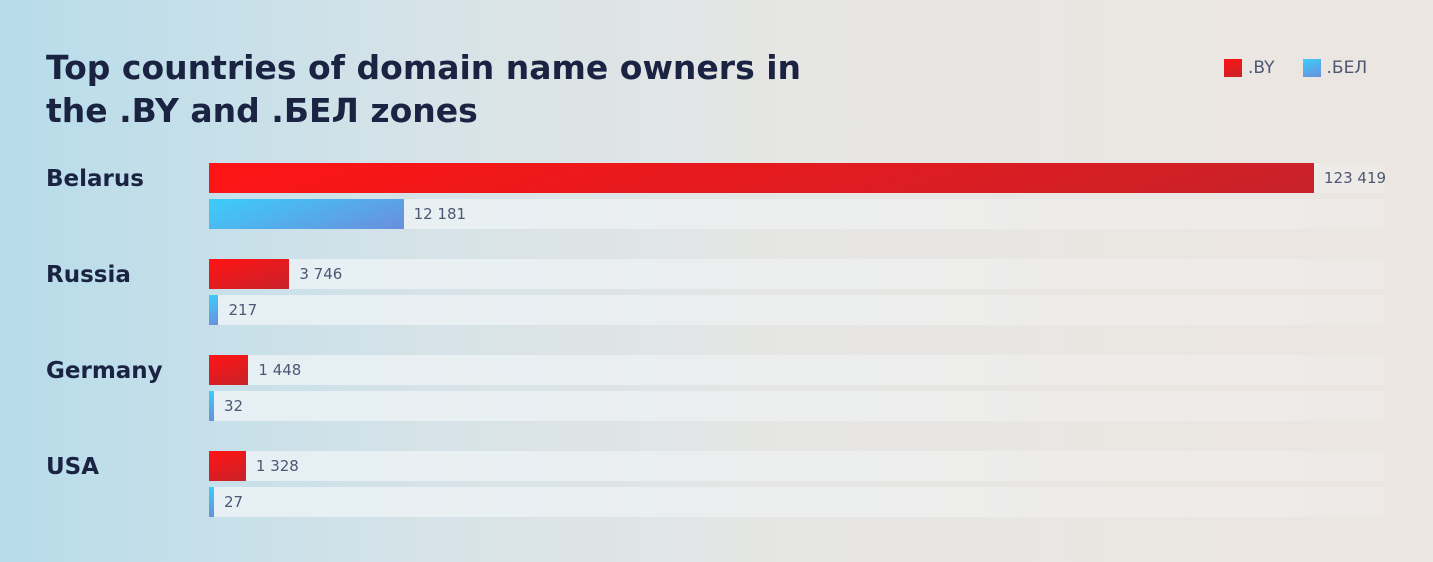 This screenshot has height=562, width=1433. What do you see at coordinates (796, 214) in the screenshot?
I see `bar-track: 12 181` at bounding box center [796, 214].